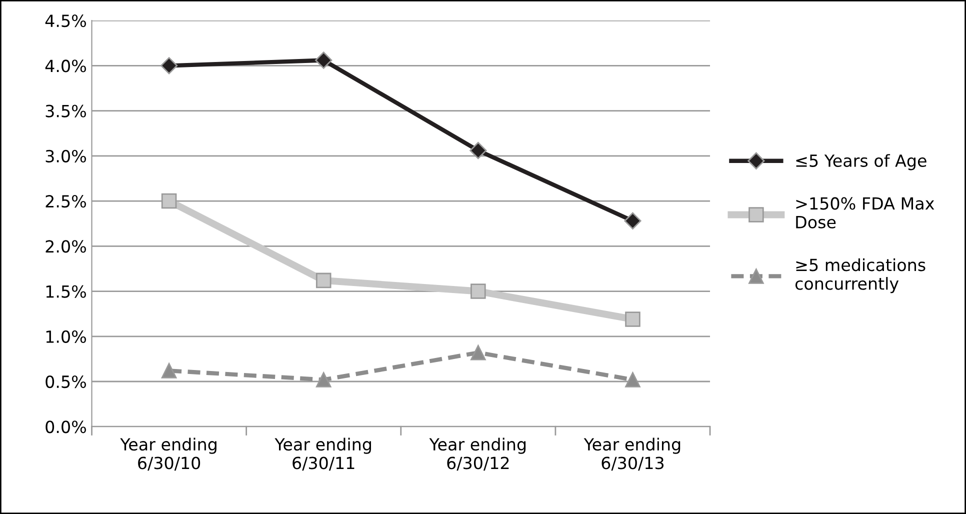 Image resolution: width=966 pixels, height=514 pixels. I want to click on x-tick-label: Year ending 6/30/11, so click(322, 454).